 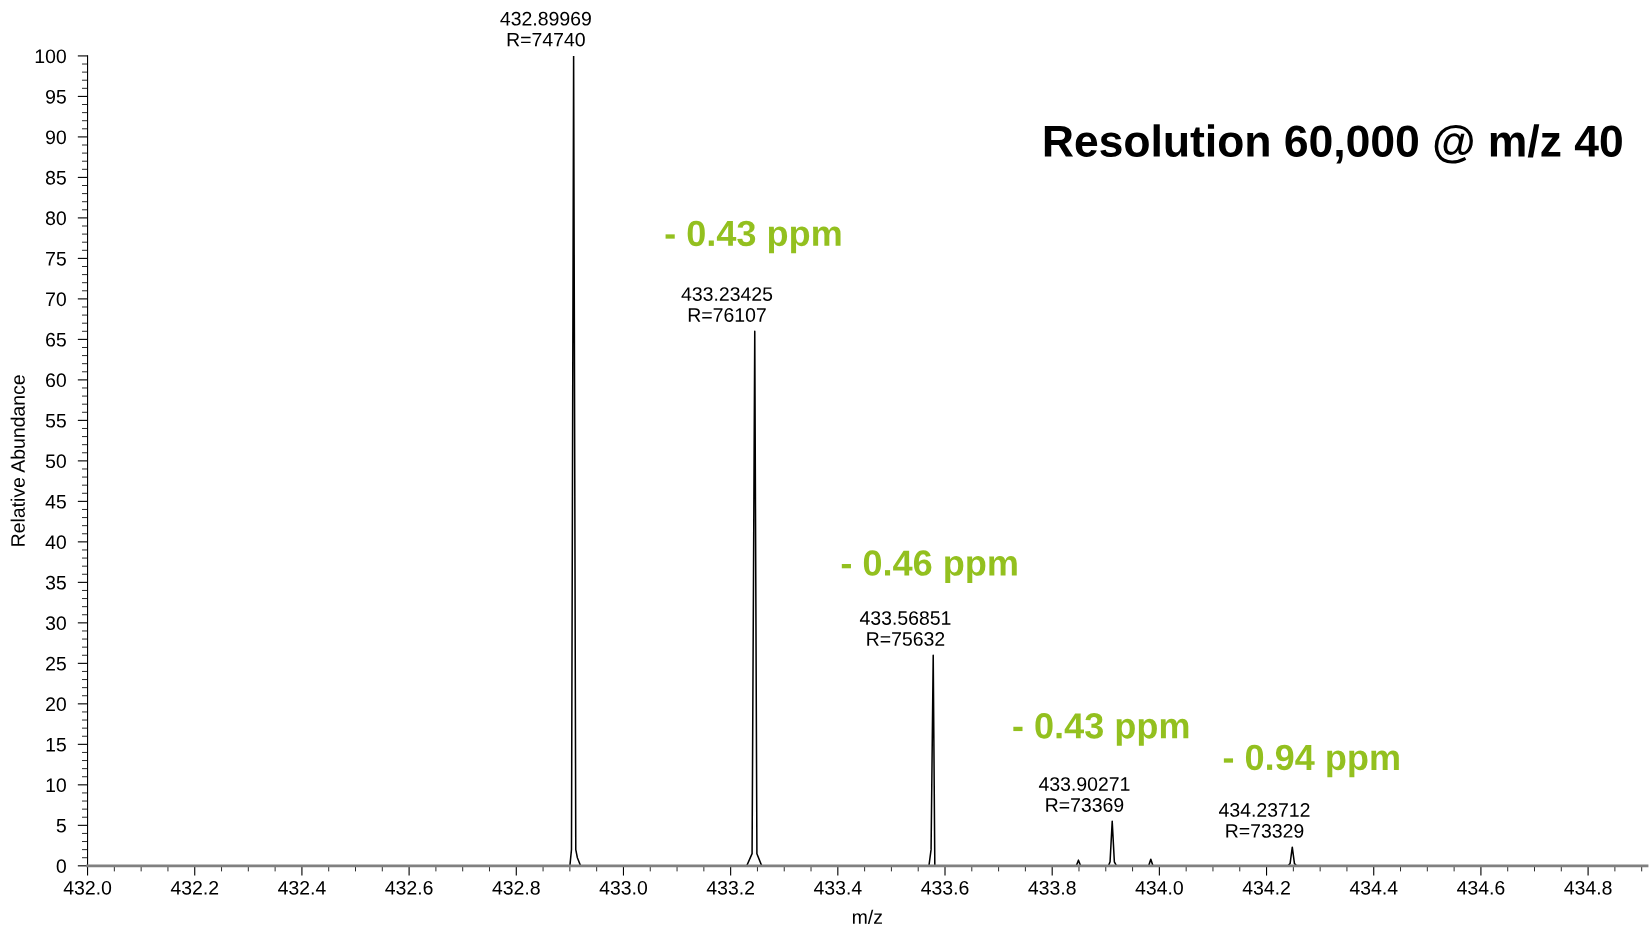 I want to click on annotation: - 0.94 ppm, so click(x=1311, y=761).